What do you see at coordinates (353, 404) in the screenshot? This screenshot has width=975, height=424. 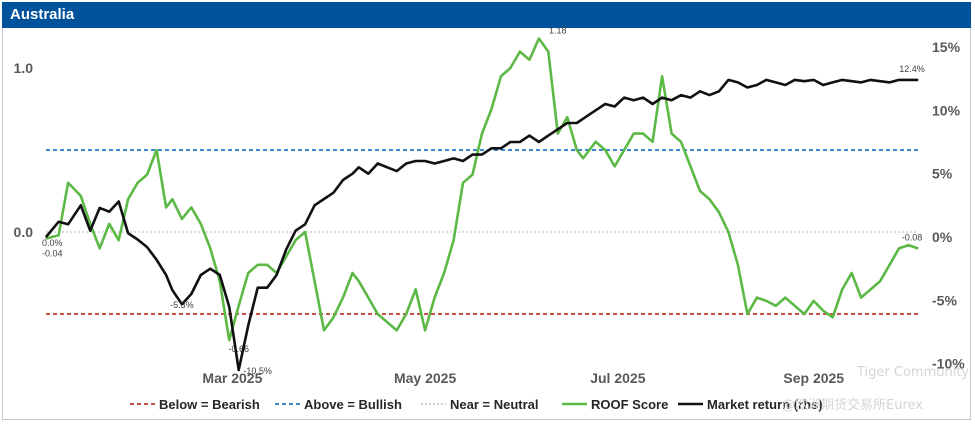 I see `legend-label: Above = Bullish` at bounding box center [353, 404].